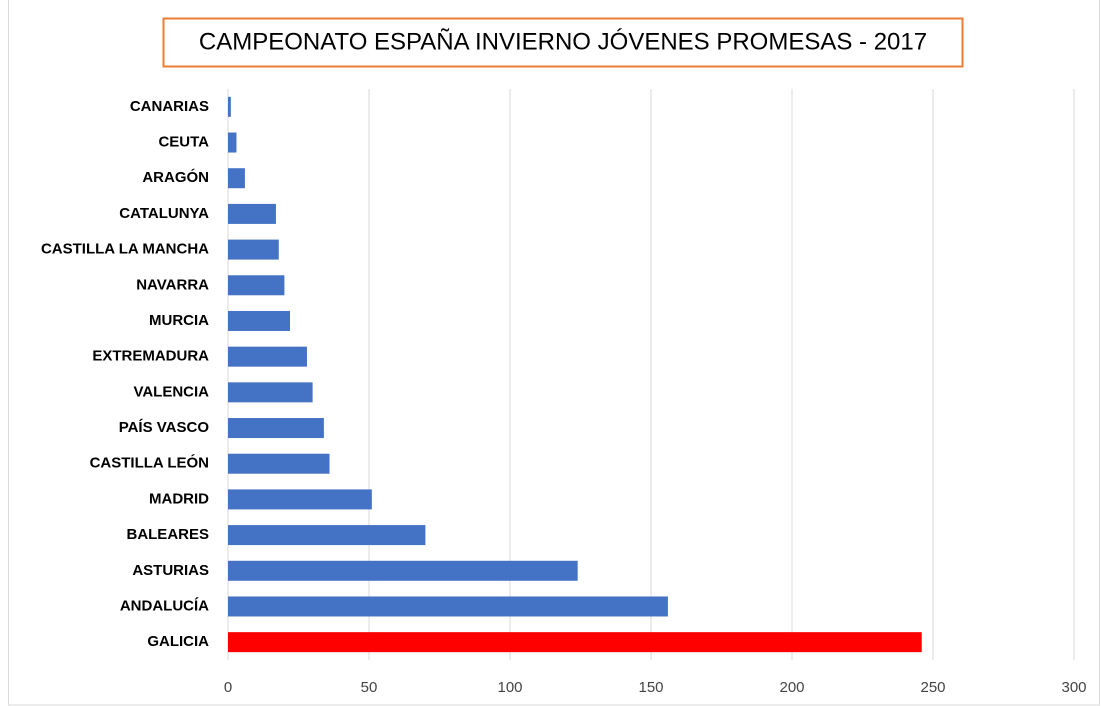  Describe the element at coordinates (150, 356) in the screenshot. I see `y-tick-label: EXTREMADURA` at that location.